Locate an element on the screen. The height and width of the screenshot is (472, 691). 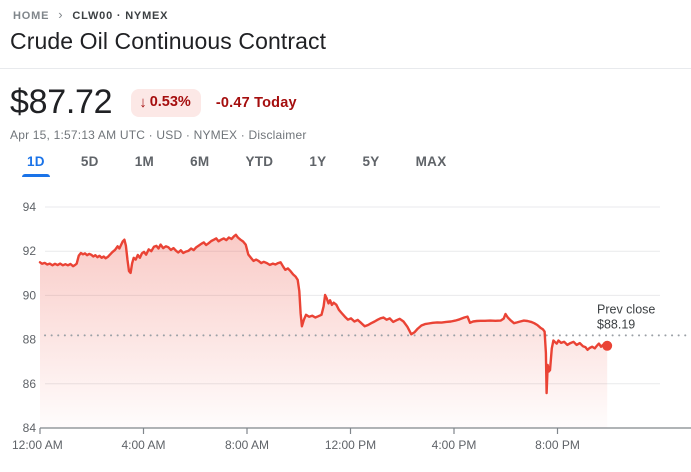
down-arrow-icon: ↓ is located at coordinates (143, 102).